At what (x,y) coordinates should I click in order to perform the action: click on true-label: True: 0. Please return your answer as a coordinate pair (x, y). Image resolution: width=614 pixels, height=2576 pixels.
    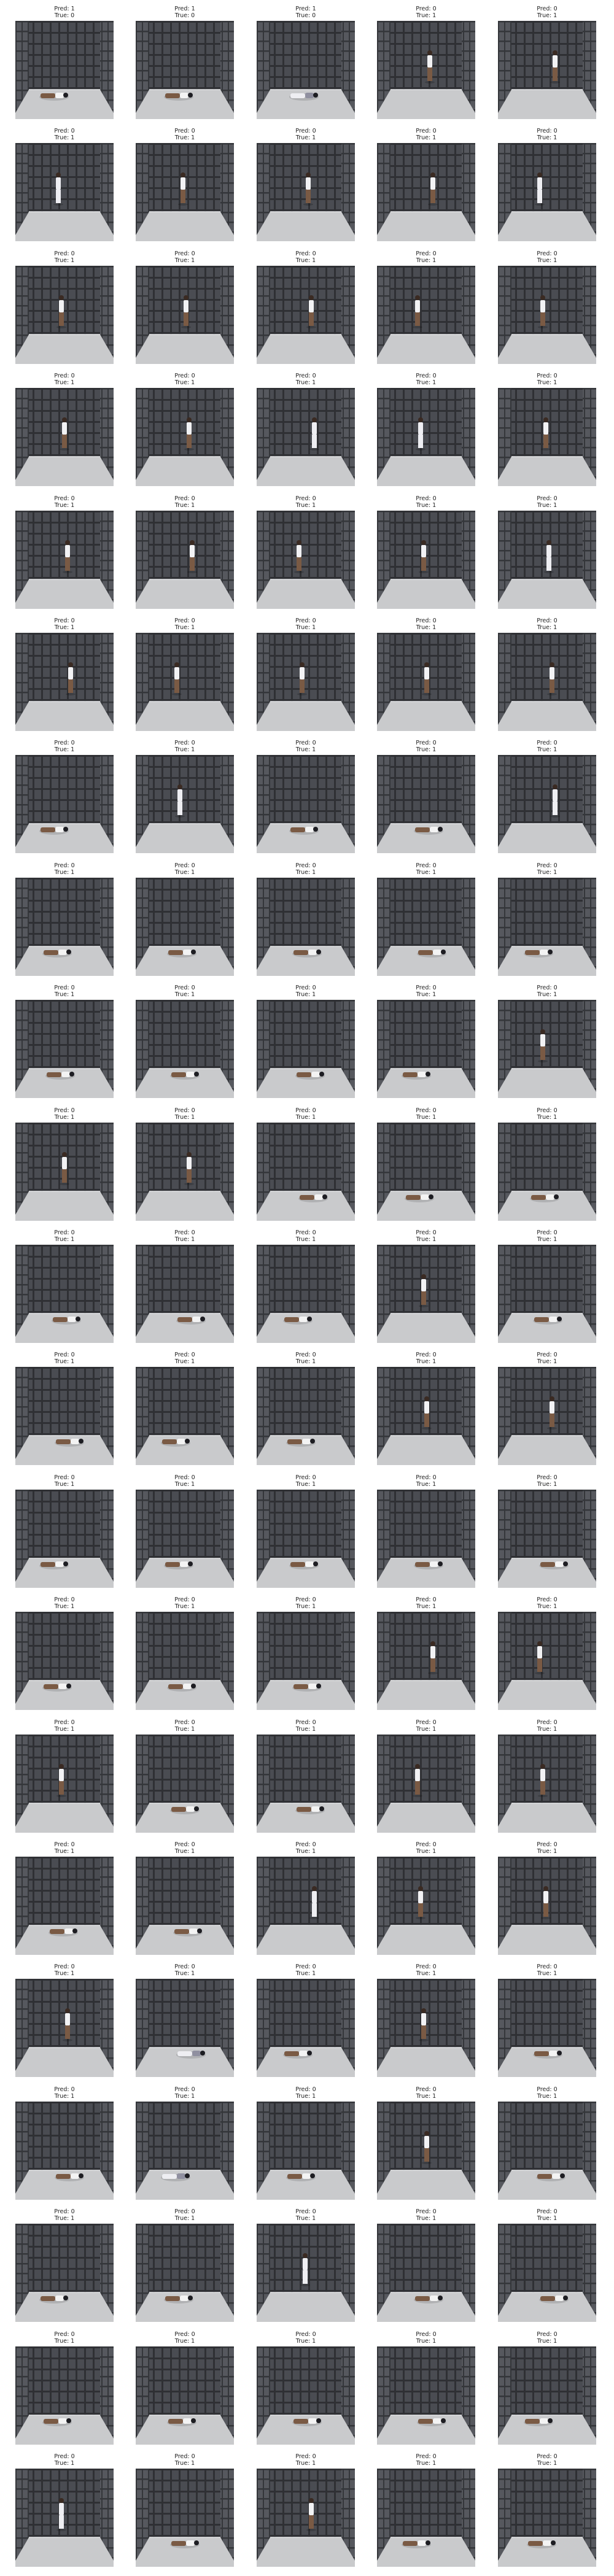
    Looking at the image, I should click on (64, 15).